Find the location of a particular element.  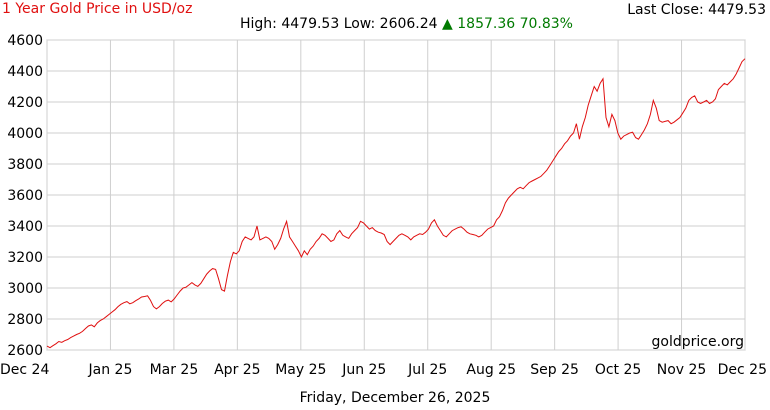

x-tick-label: Dec 25 is located at coordinates (742, 370).